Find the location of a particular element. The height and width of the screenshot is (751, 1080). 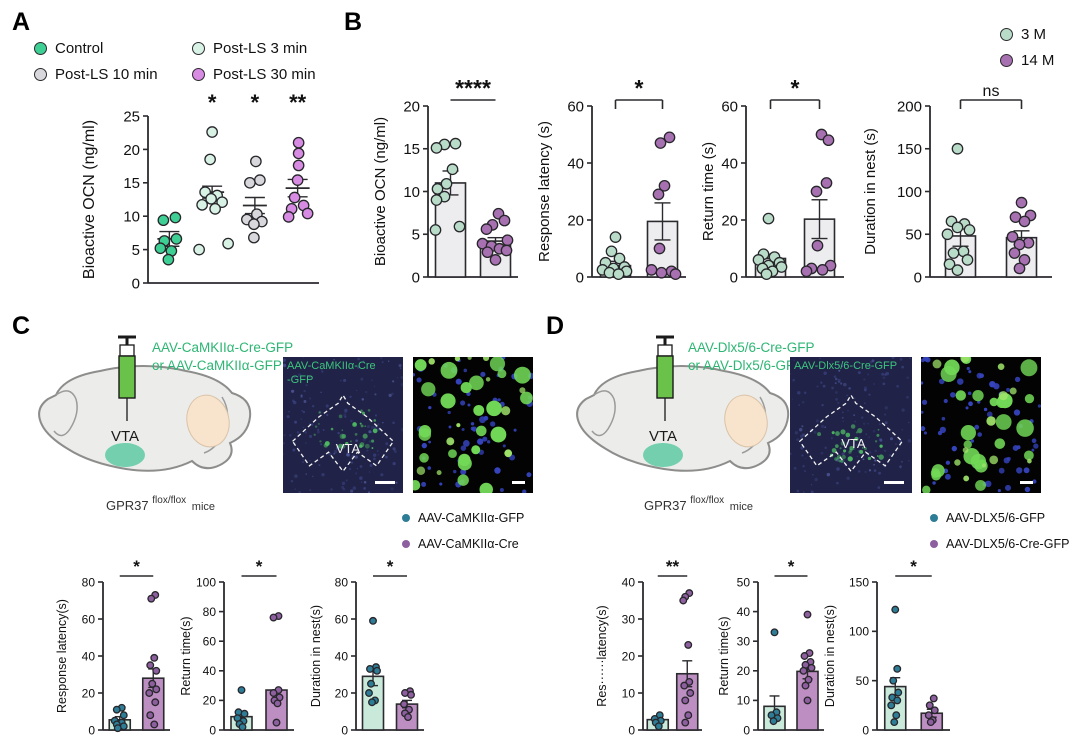

panel-c-chart-response-latency: 0 20 40 60 80 Response latency(s) * is located at coordinates (116, 651).